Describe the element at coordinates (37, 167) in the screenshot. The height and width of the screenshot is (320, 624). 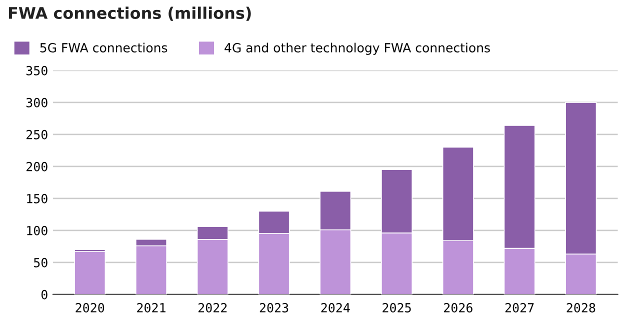
I see `y-tick-label: 200` at that location.